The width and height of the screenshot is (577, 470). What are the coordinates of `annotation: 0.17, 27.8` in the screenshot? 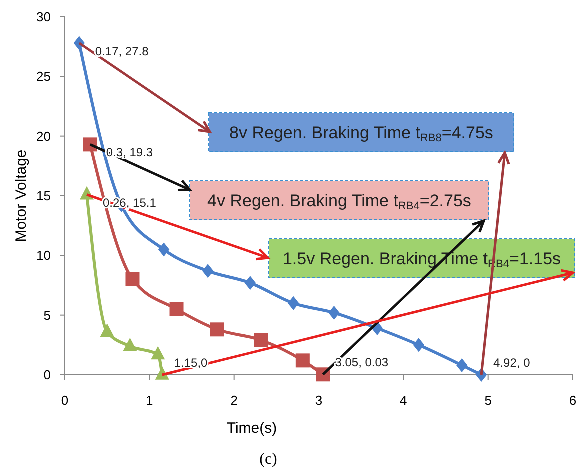 It's located at (122, 51).